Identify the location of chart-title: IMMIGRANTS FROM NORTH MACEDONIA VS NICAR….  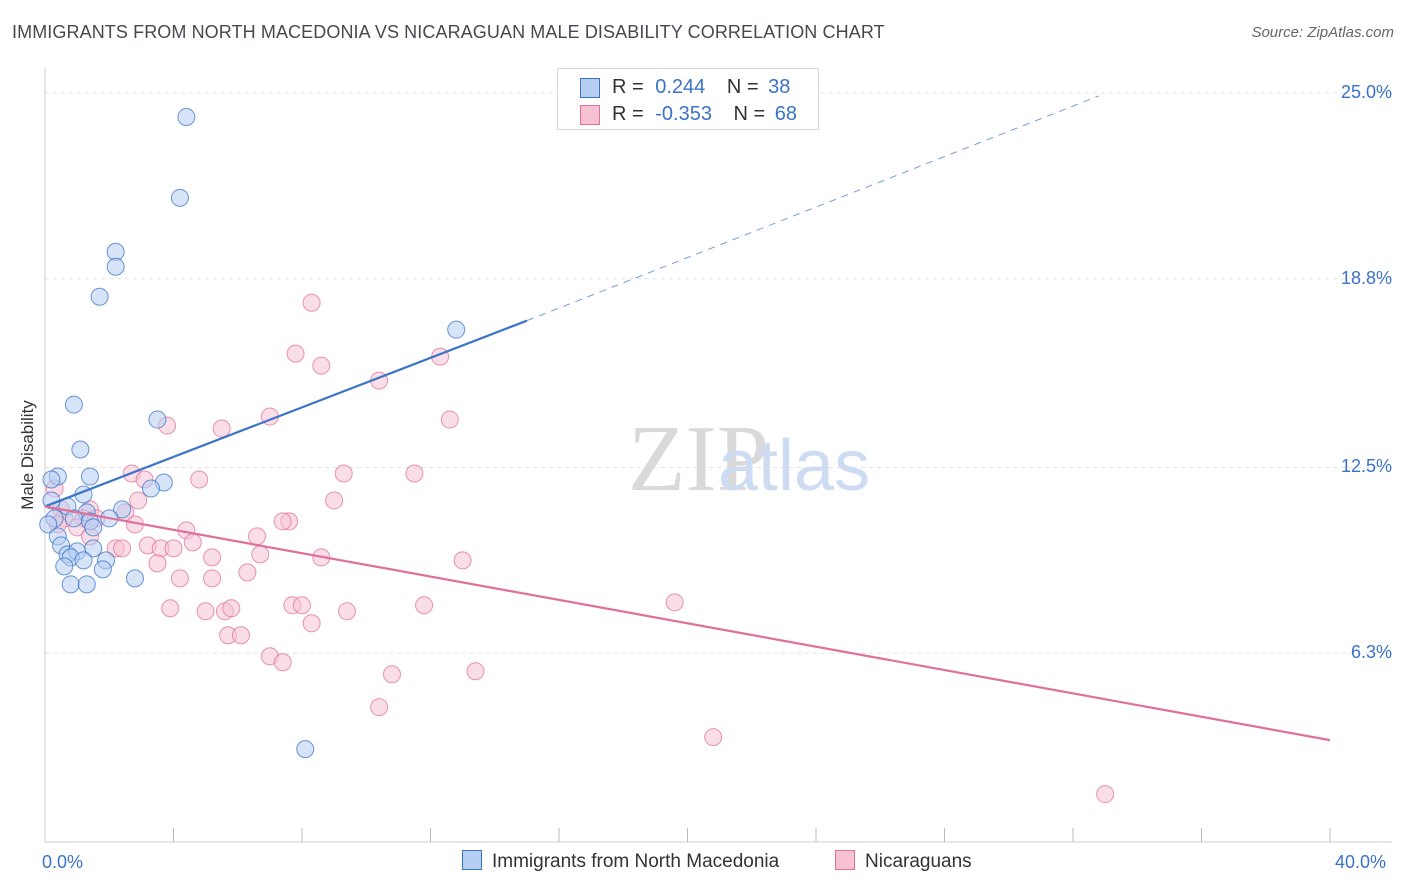
(448, 32).